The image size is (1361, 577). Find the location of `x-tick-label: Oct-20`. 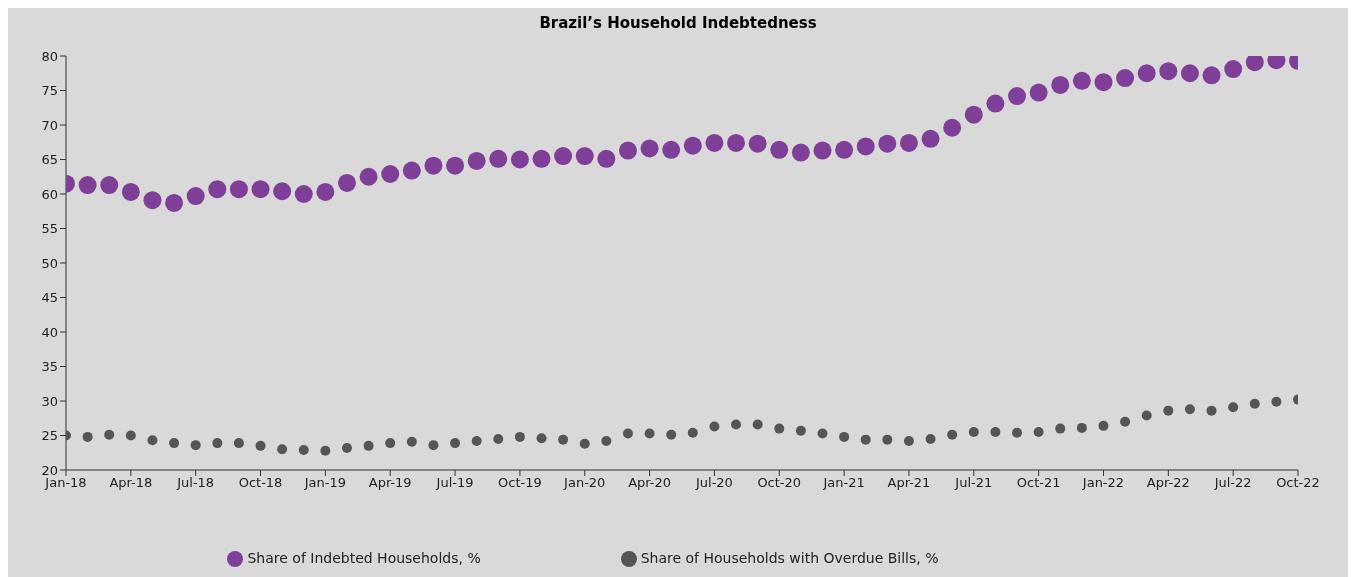

x-tick-label: Oct-20 is located at coordinates (779, 483).